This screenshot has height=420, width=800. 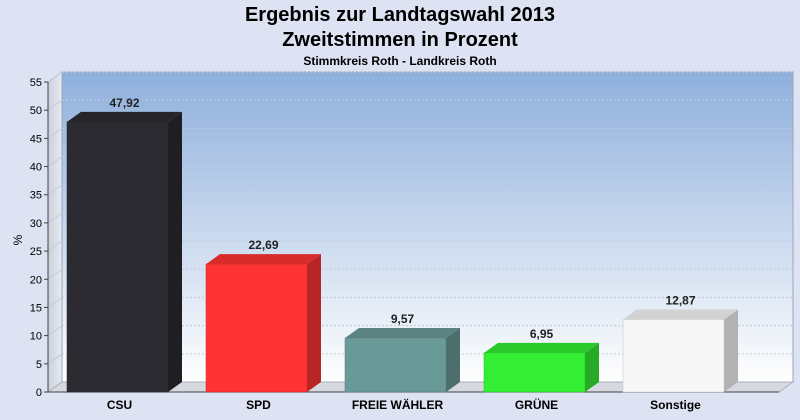 What do you see at coordinates (400, 40) in the screenshot?
I see `chart-subtitle: Zweitstimmen in Prozent` at bounding box center [400, 40].